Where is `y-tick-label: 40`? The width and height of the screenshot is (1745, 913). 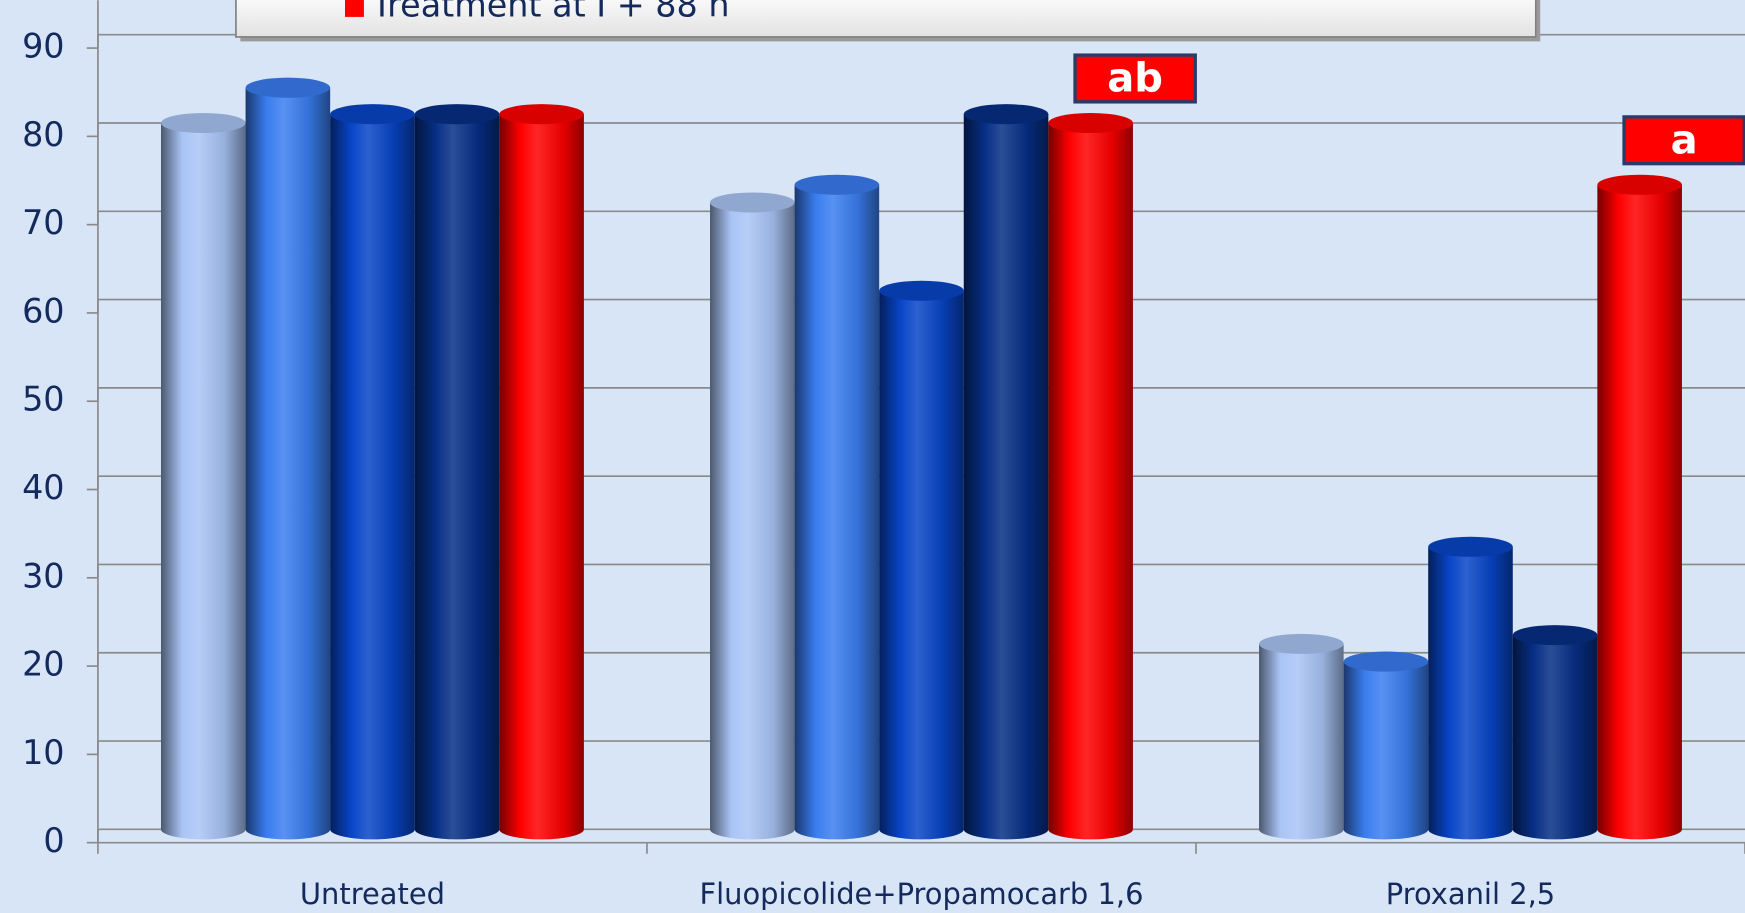 y-tick-label: 40 is located at coordinates (43, 487).